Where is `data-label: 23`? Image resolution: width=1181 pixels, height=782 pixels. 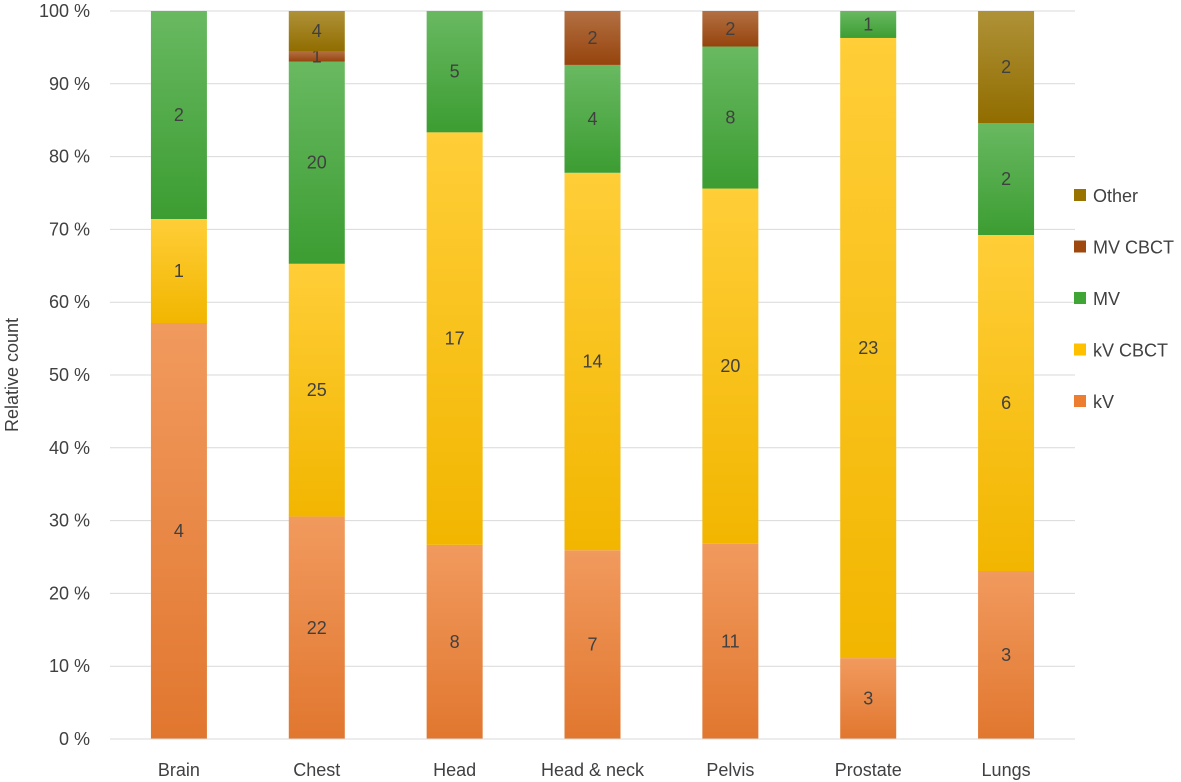 data-label: 23 is located at coordinates (868, 348).